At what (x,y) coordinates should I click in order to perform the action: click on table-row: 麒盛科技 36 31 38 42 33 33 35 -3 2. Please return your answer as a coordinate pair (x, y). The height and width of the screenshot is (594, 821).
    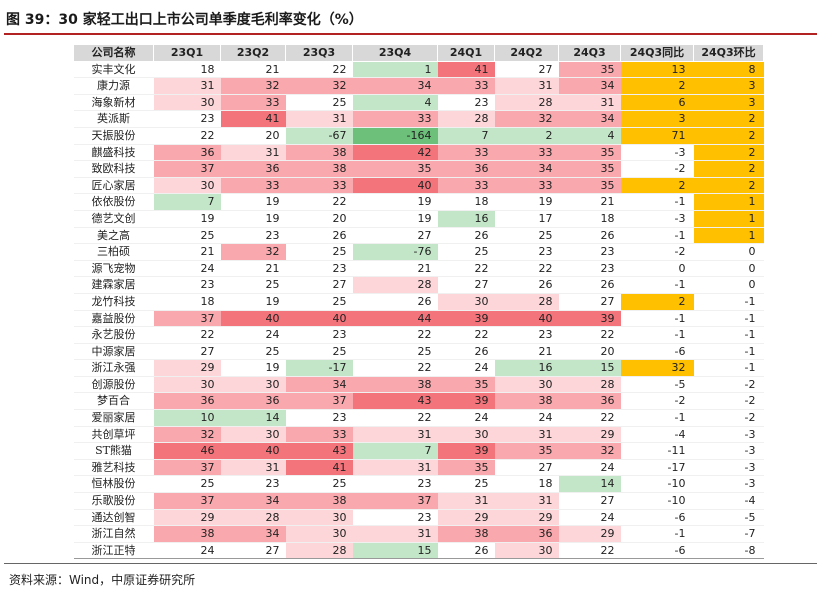
    Looking at the image, I should click on (418, 153).